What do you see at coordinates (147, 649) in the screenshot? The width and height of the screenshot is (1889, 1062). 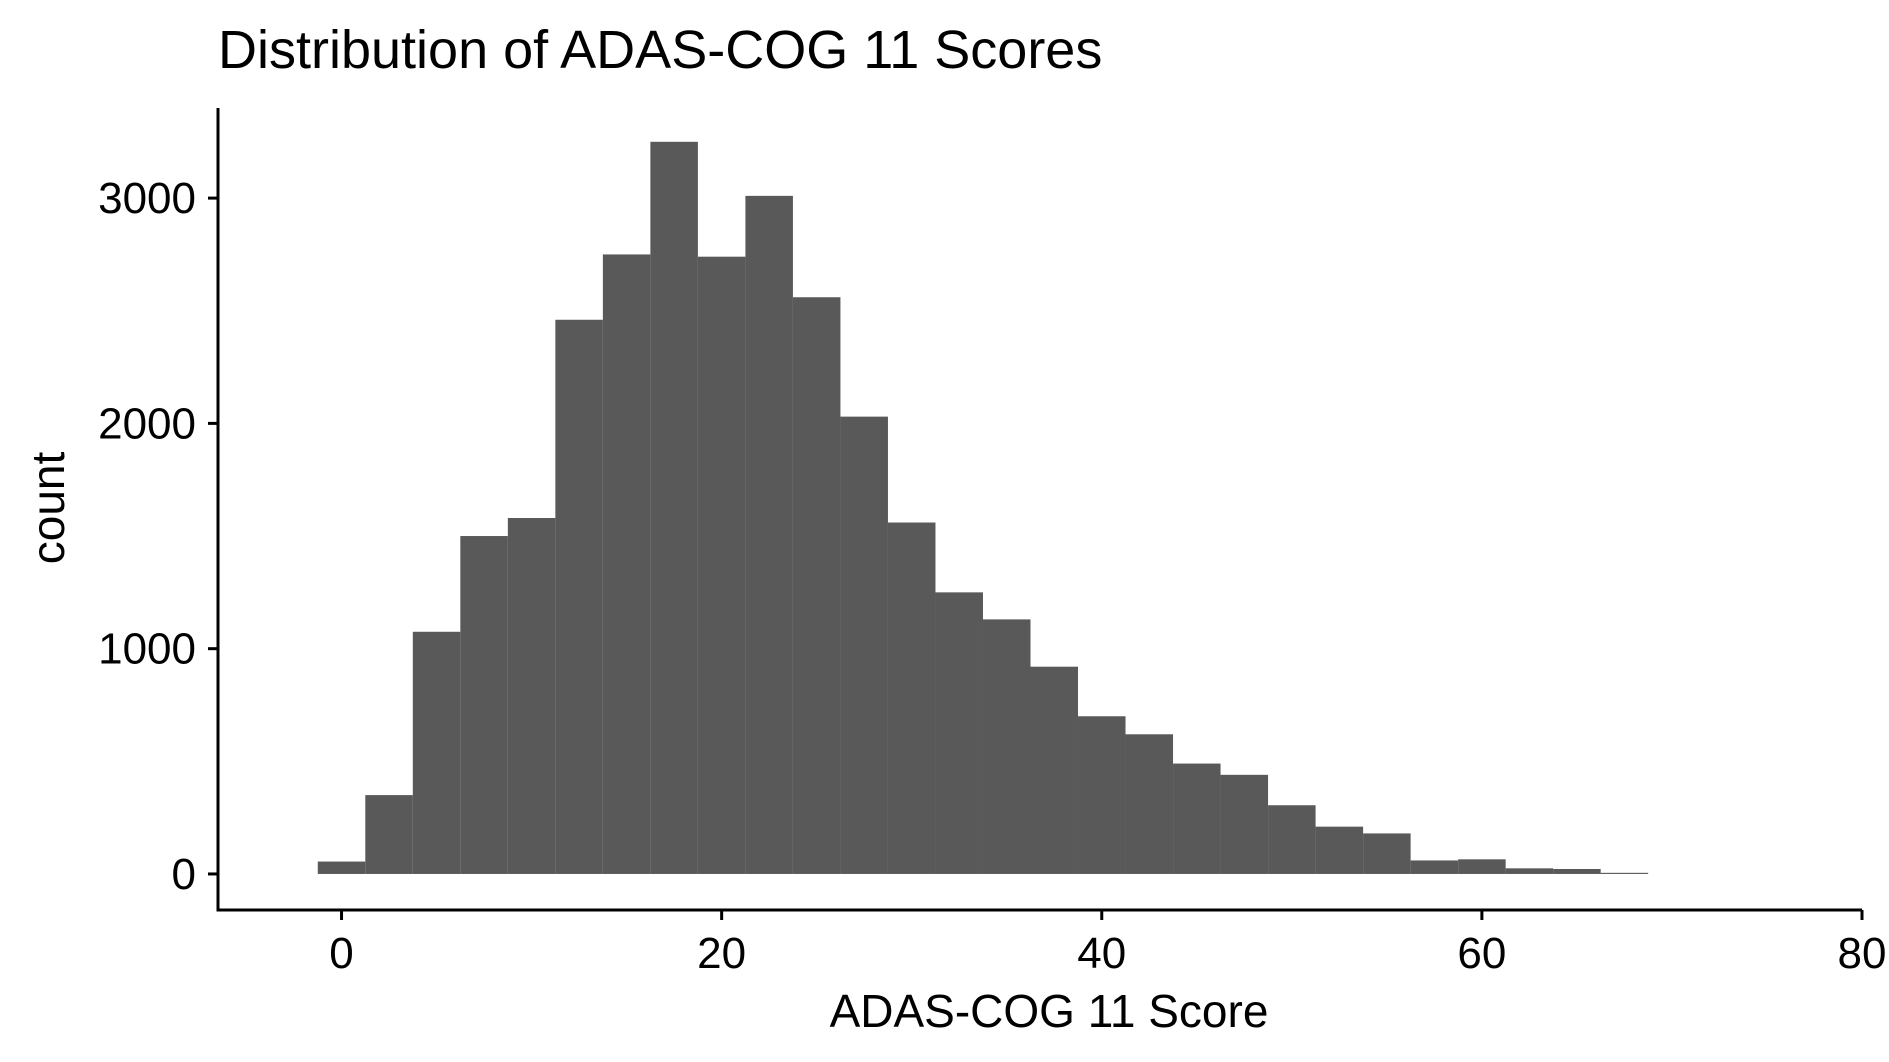 I see `y-tick-label: 1000` at bounding box center [147, 649].